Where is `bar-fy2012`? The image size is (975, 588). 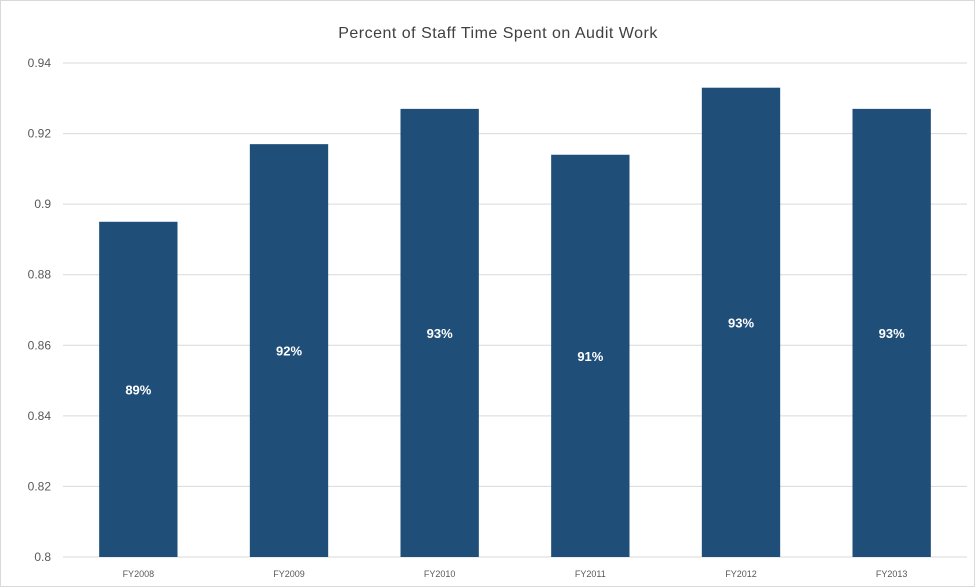
bar-fy2012 is located at coordinates (741, 322).